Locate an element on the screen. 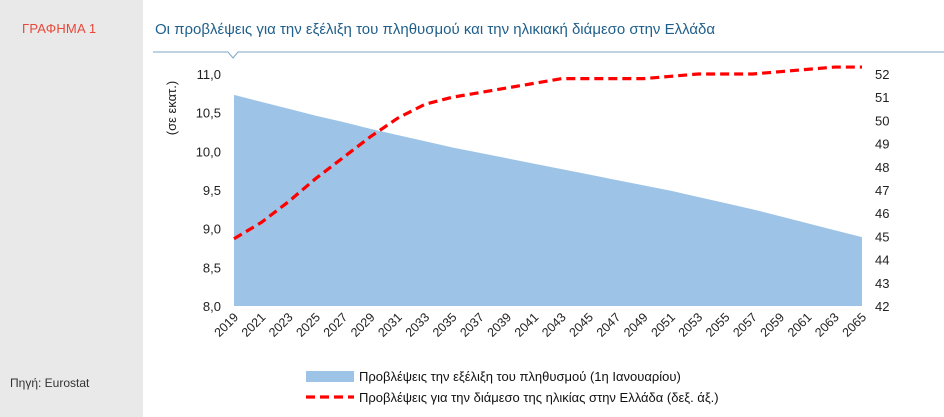 The height and width of the screenshot is (417, 944). y-tick-label: 8,5 is located at coordinates (212, 267).